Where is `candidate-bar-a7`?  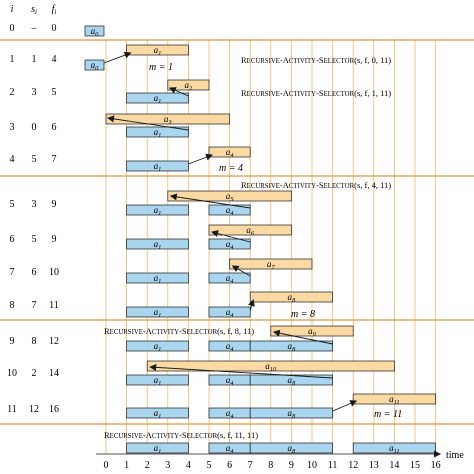
candidate-bar-a7 is located at coordinates (271, 264).